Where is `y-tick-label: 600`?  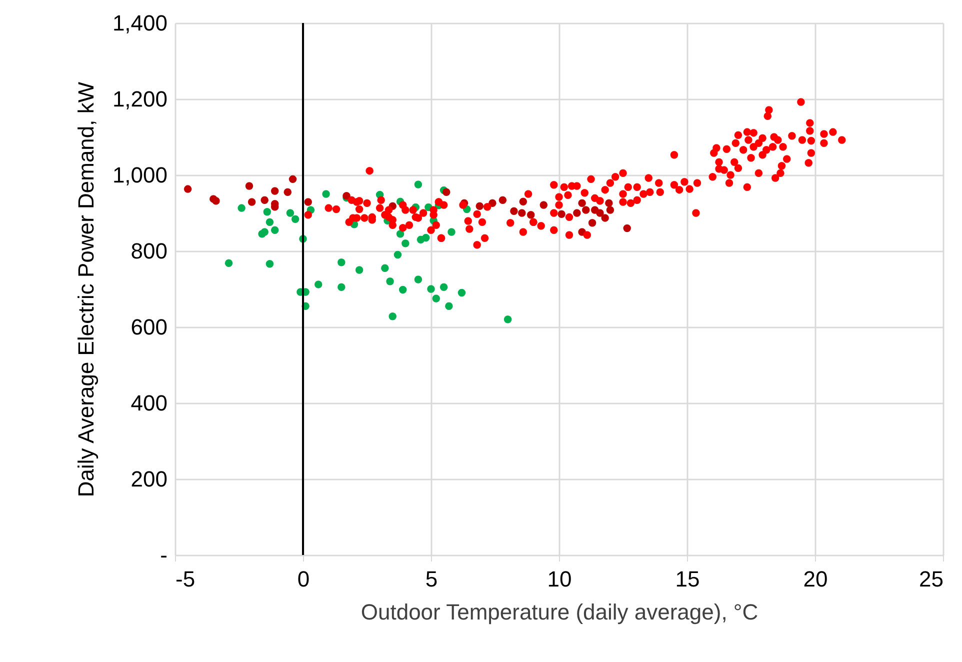
y-tick-label: 600 is located at coordinates (149, 327).